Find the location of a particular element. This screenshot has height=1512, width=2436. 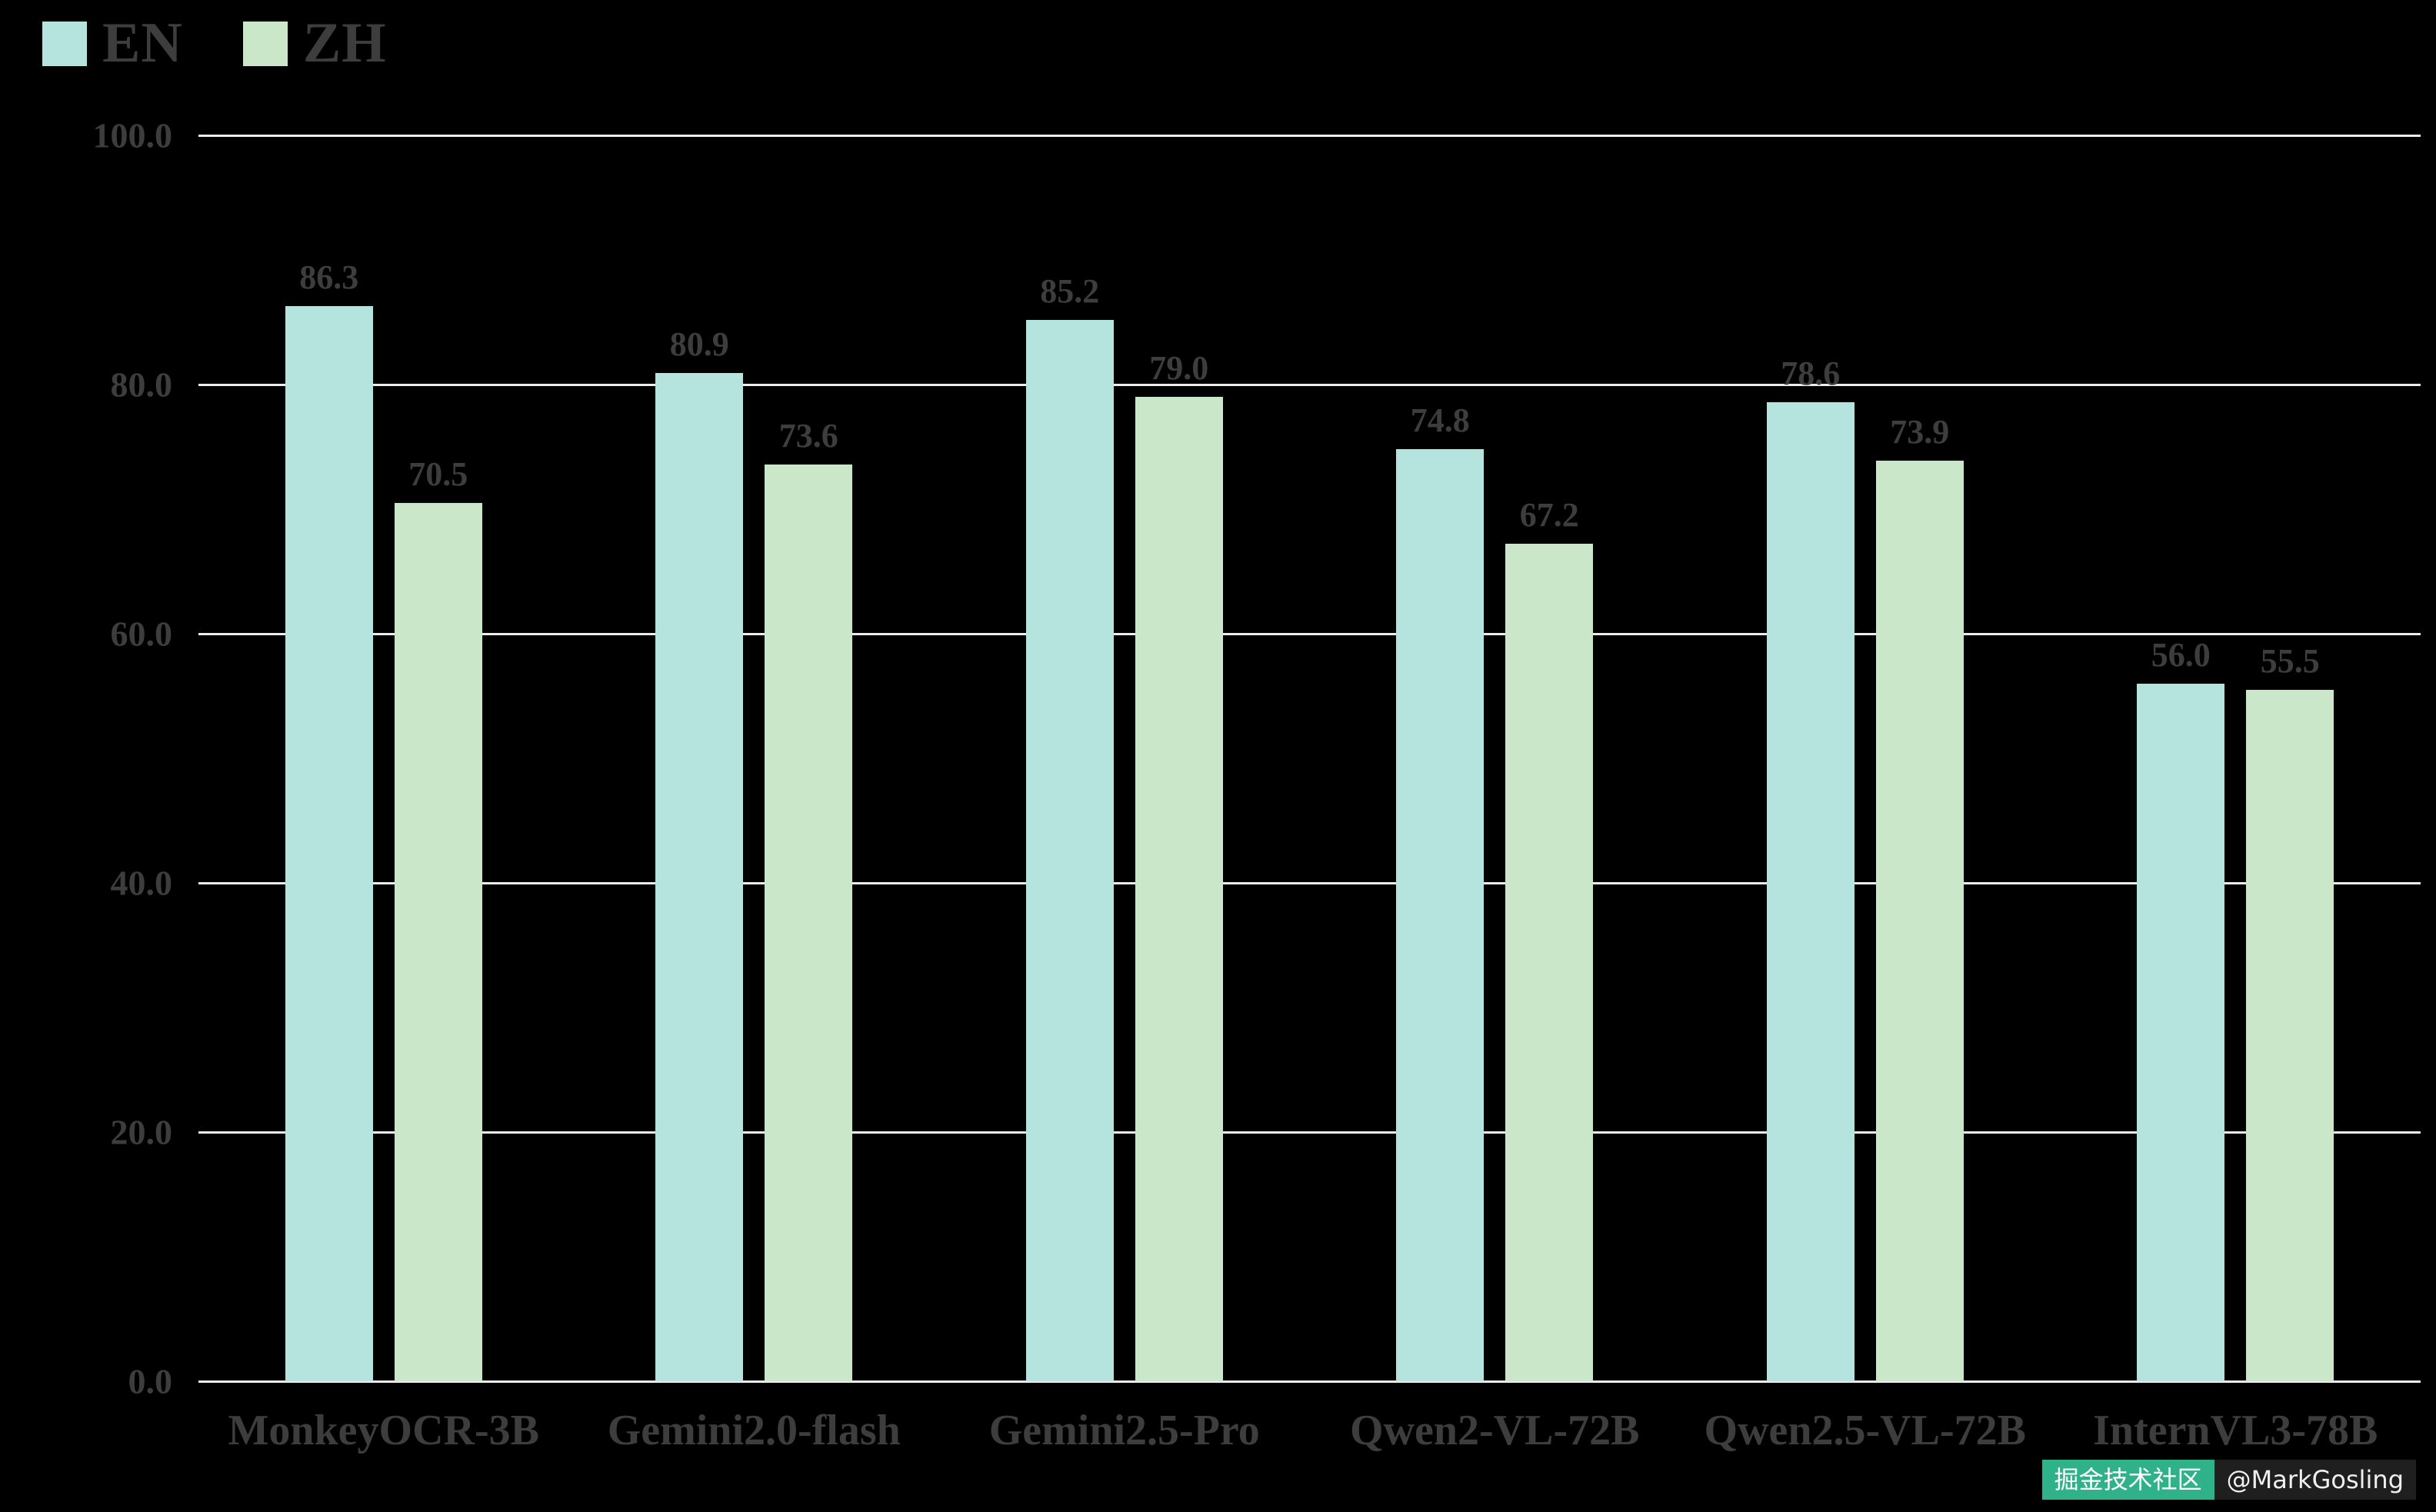

bar-group-5: 78.6 73.9 is located at coordinates (1866, 758).